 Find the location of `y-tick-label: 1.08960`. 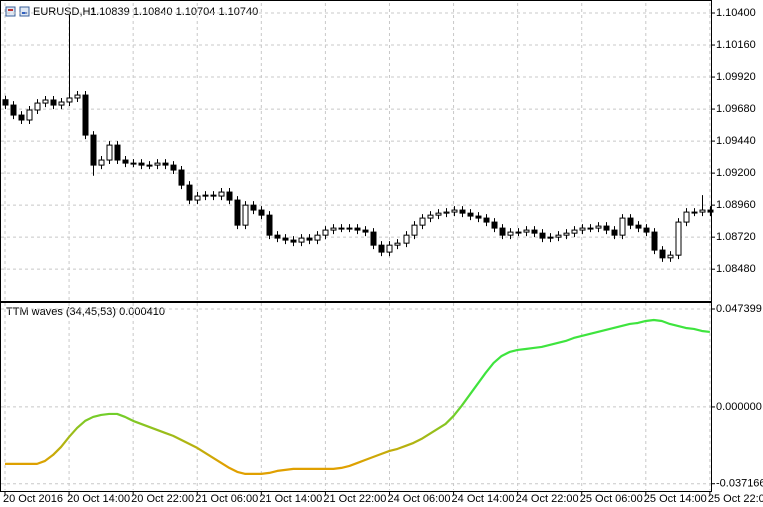

y-tick-label: 1.08960 is located at coordinates (736, 205).